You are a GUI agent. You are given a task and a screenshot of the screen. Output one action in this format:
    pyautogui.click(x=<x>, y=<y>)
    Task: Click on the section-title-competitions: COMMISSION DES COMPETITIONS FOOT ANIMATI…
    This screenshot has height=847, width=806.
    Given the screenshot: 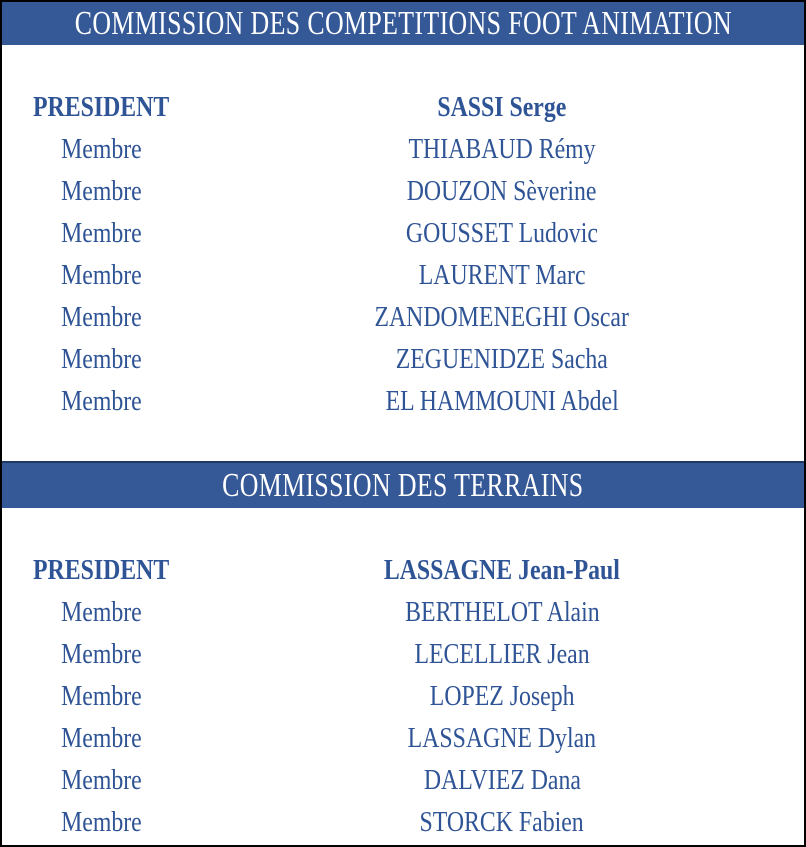 What is the action you would take?
    pyautogui.click(x=403, y=23)
    